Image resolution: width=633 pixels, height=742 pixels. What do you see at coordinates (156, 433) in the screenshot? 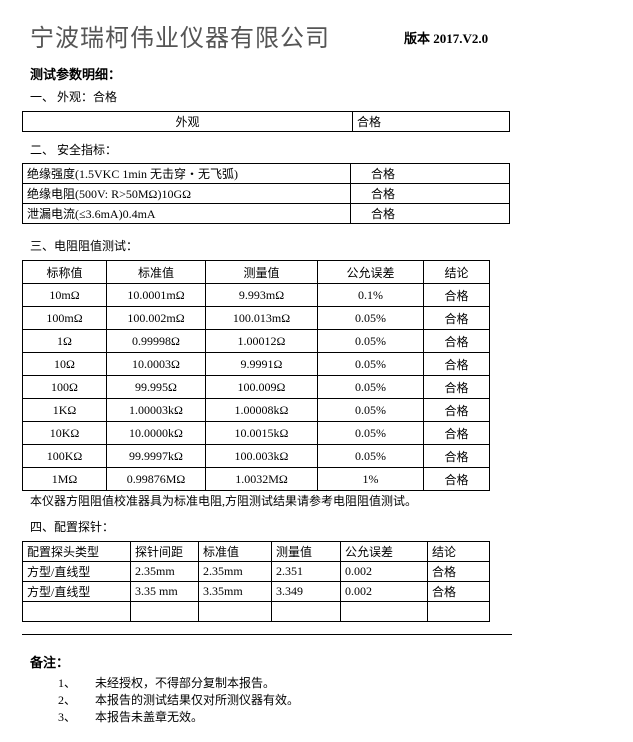
I see `cell: 10.0000kΩ` at bounding box center [156, 433].